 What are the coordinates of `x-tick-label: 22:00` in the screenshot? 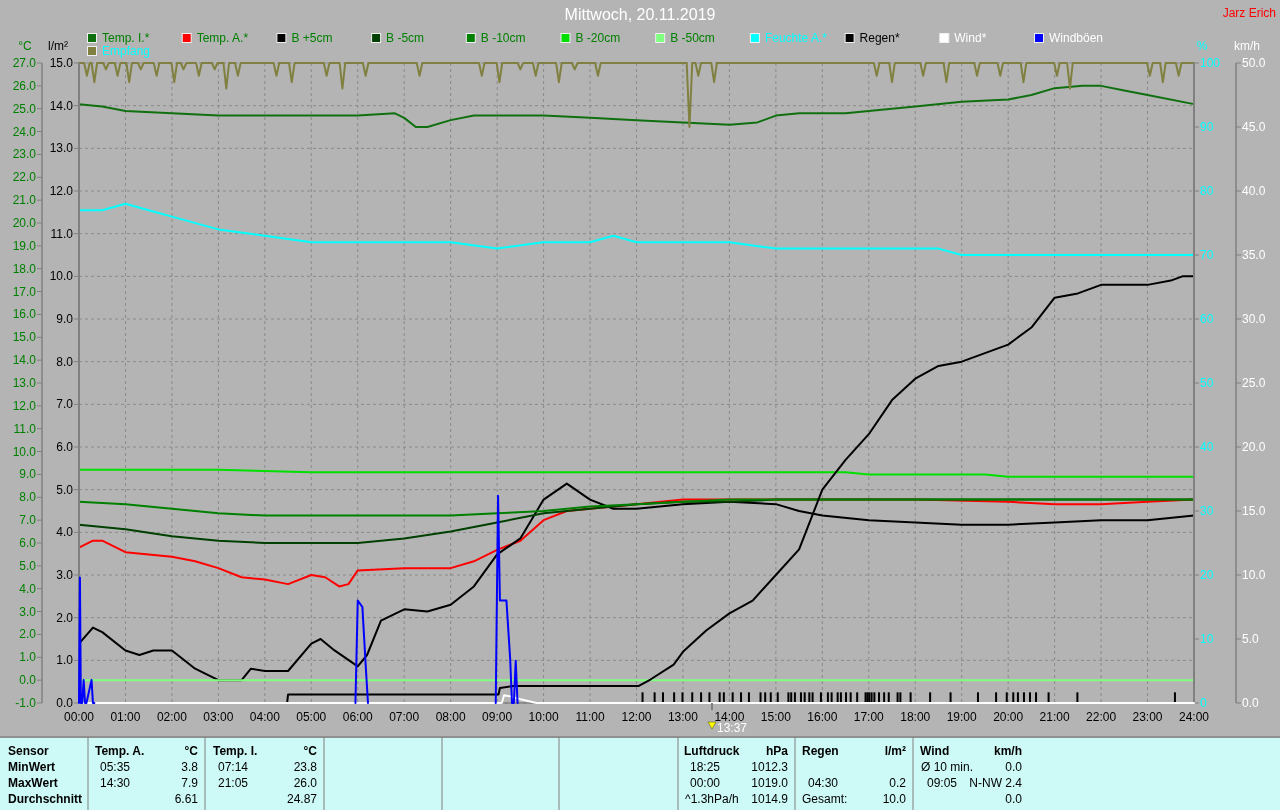 It's located at (1101, 717).